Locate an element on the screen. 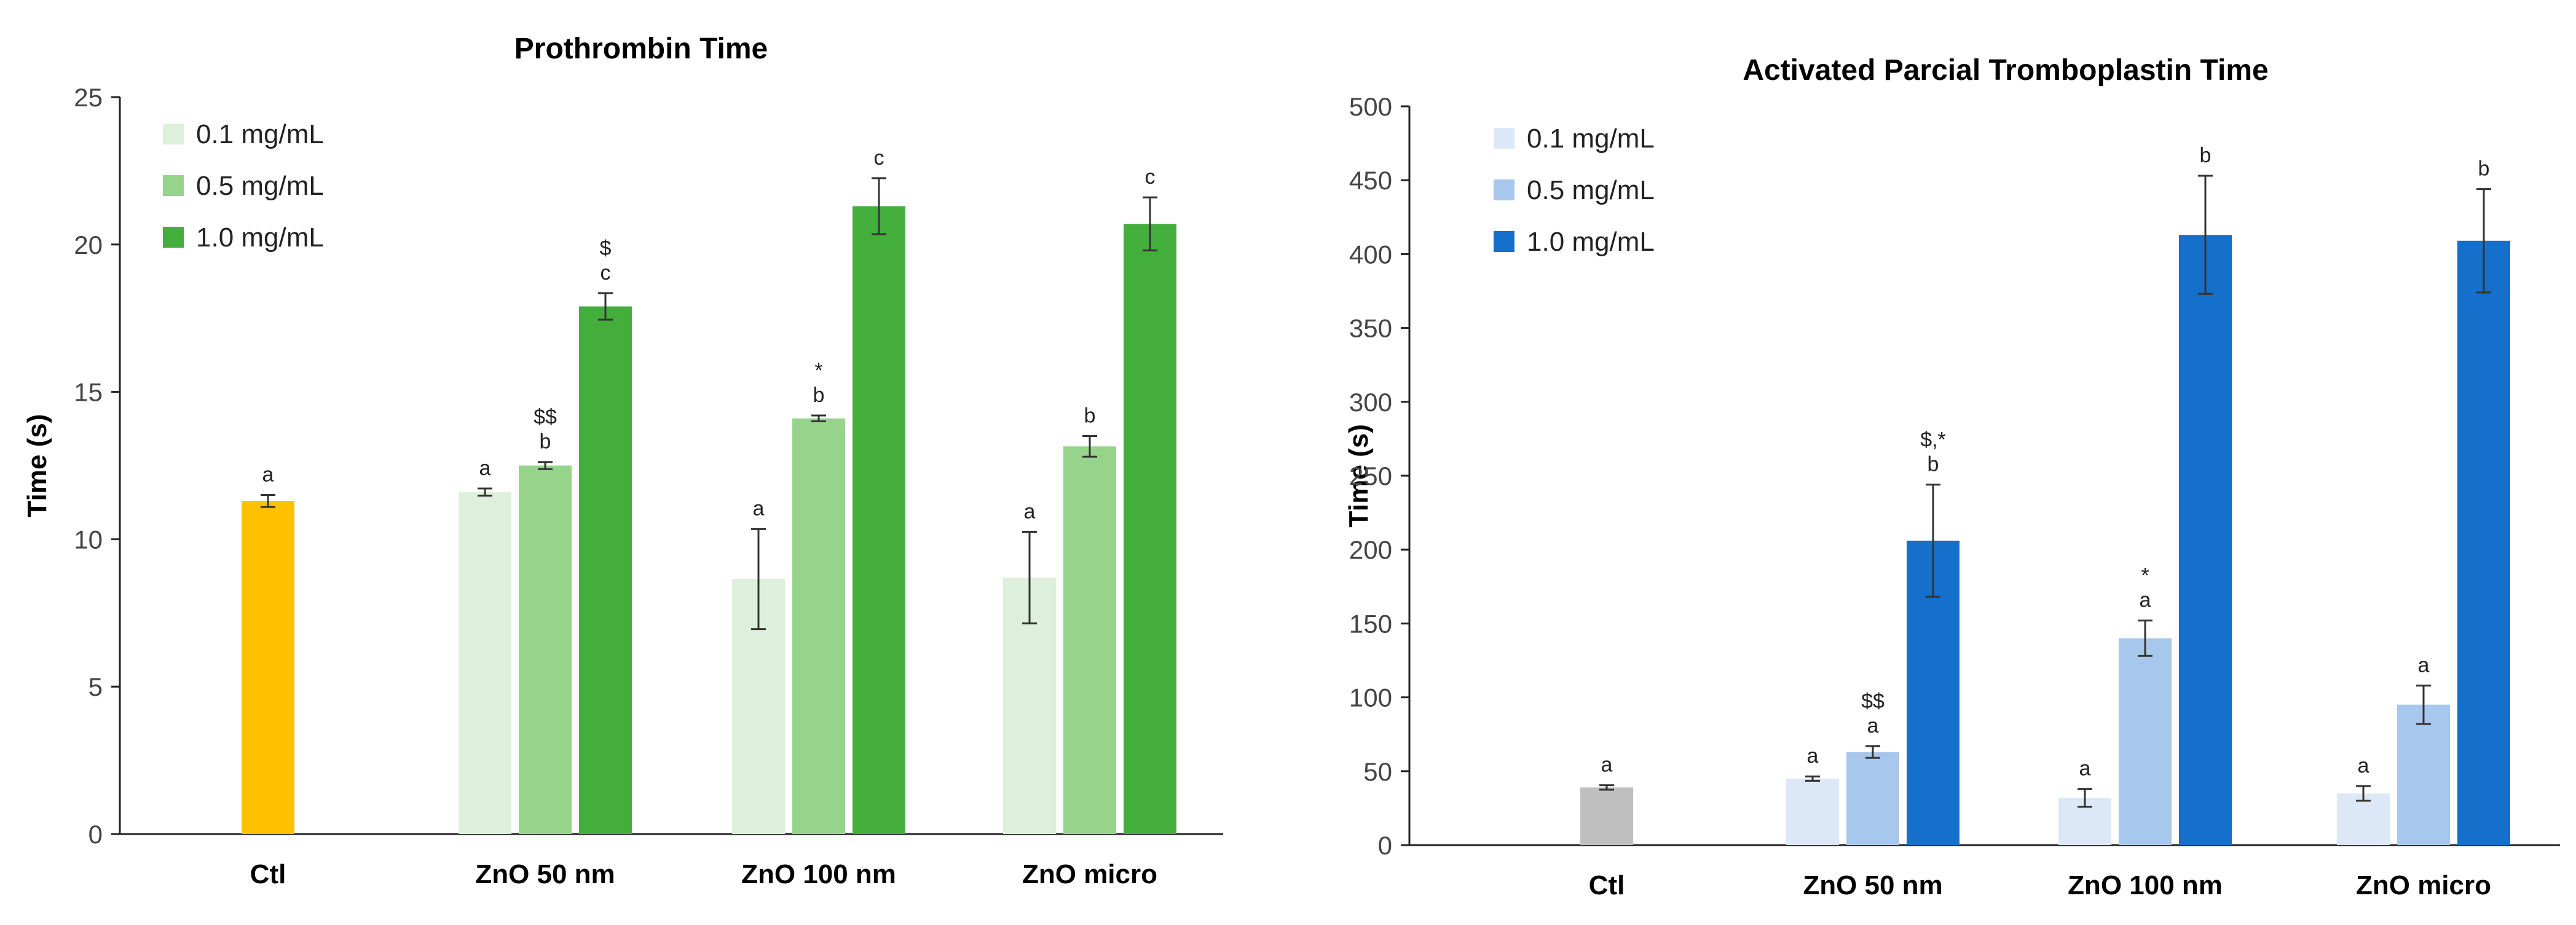 The image size is (2576, 925). pt-y-tick-label: 10 is located at coordinates (89, 539).